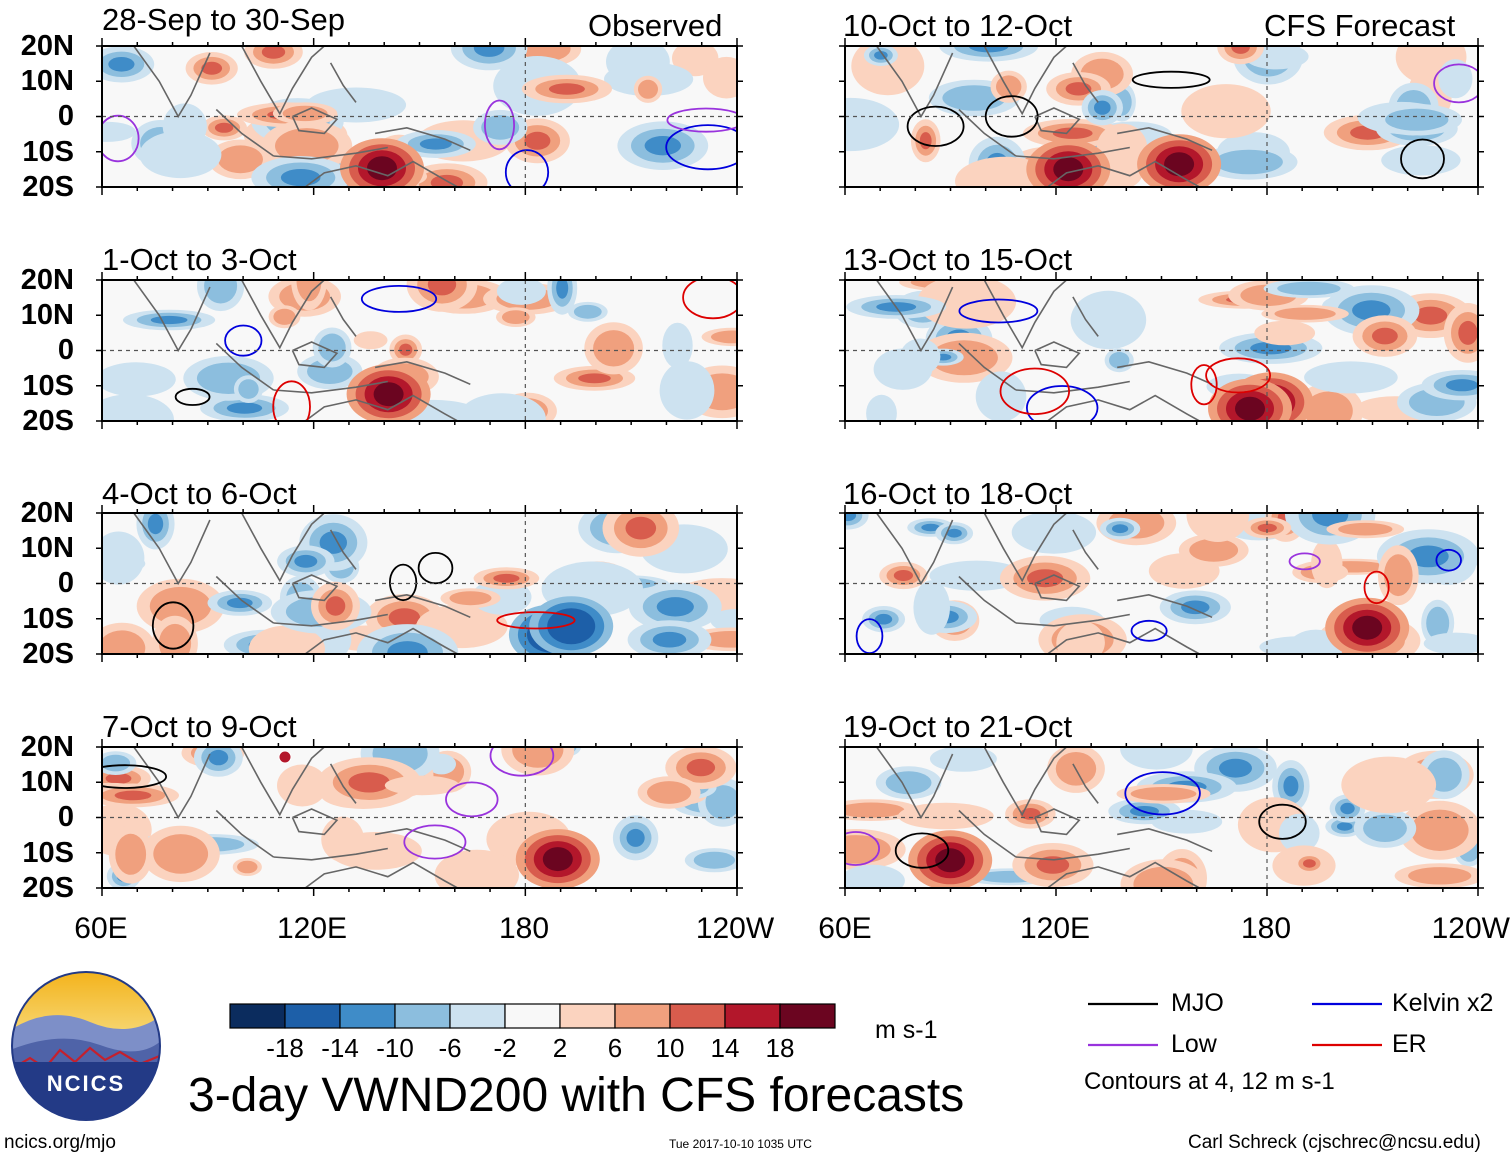 The height and width of the screenshot is (1159, 1510). I want to click on logo-ring, so click(86, 1046).